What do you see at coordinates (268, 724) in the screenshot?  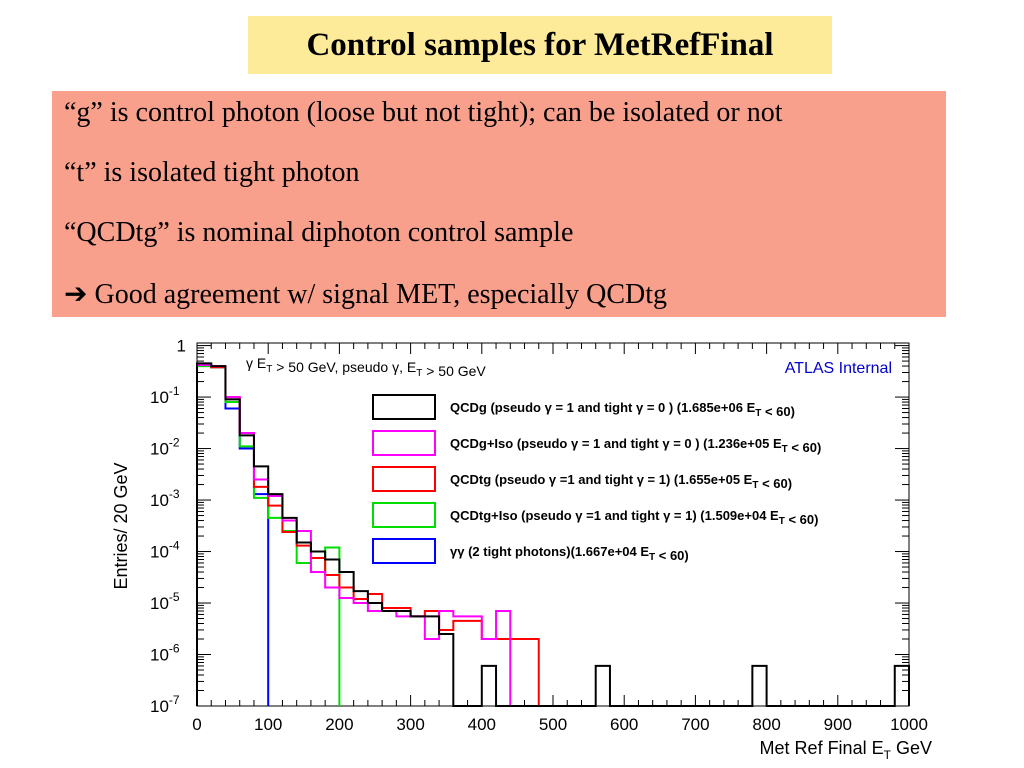 I see `x-tick-label: 100` at bounding box center [268, 724].